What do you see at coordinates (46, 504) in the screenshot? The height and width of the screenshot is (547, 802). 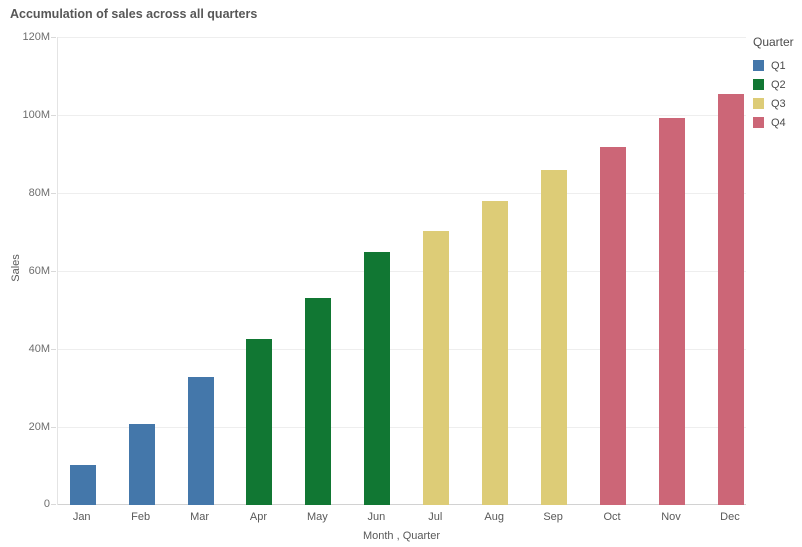 I see `y-tick-label-0: 0` at bounding box center [46, 504].